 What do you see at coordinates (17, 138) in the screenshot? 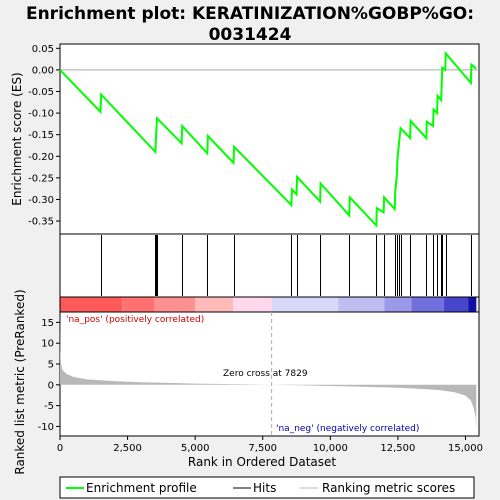
I see `es-y-axis-label: Enrichment score (ES)` at bounding box center [17, 138].